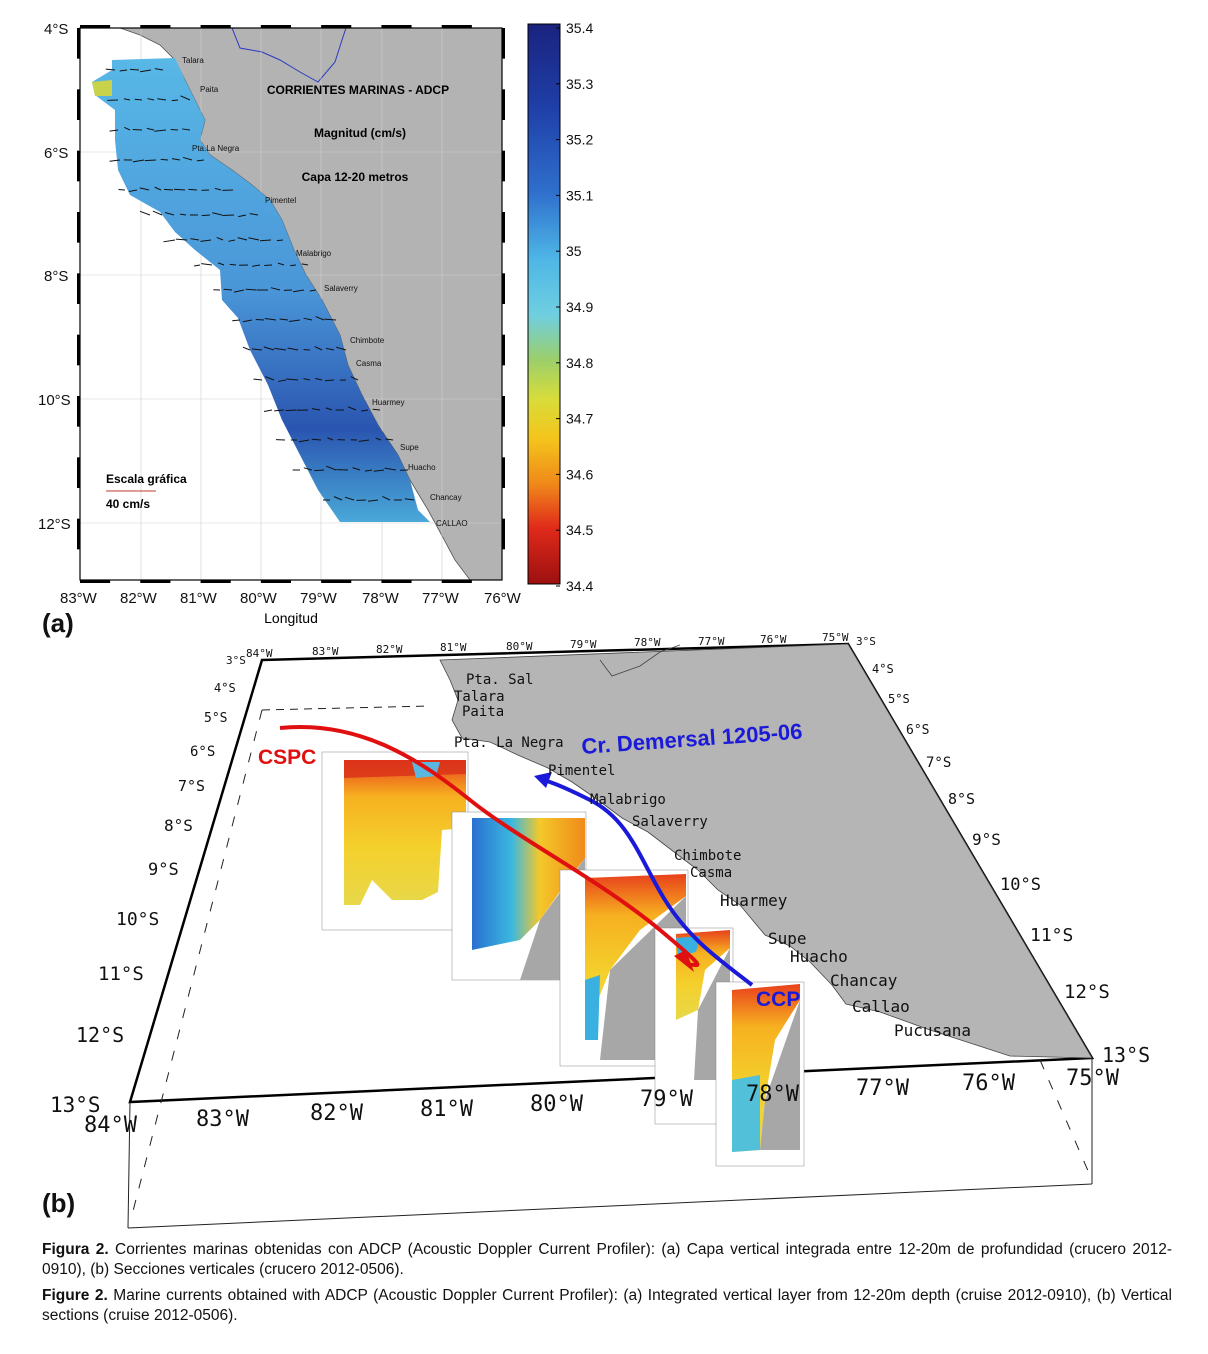 This screenshot has width=1208, height=1354. I want to click on right-lat-tick: 3°S, so click(866, 641).